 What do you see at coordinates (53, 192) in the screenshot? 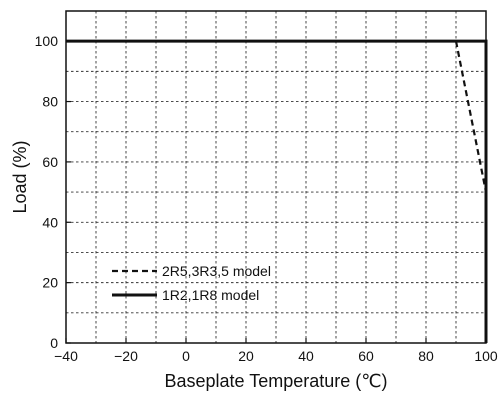
I see `y-axis-ticks: 0 20 40 60 80 100` at bounding box center [53, 192].